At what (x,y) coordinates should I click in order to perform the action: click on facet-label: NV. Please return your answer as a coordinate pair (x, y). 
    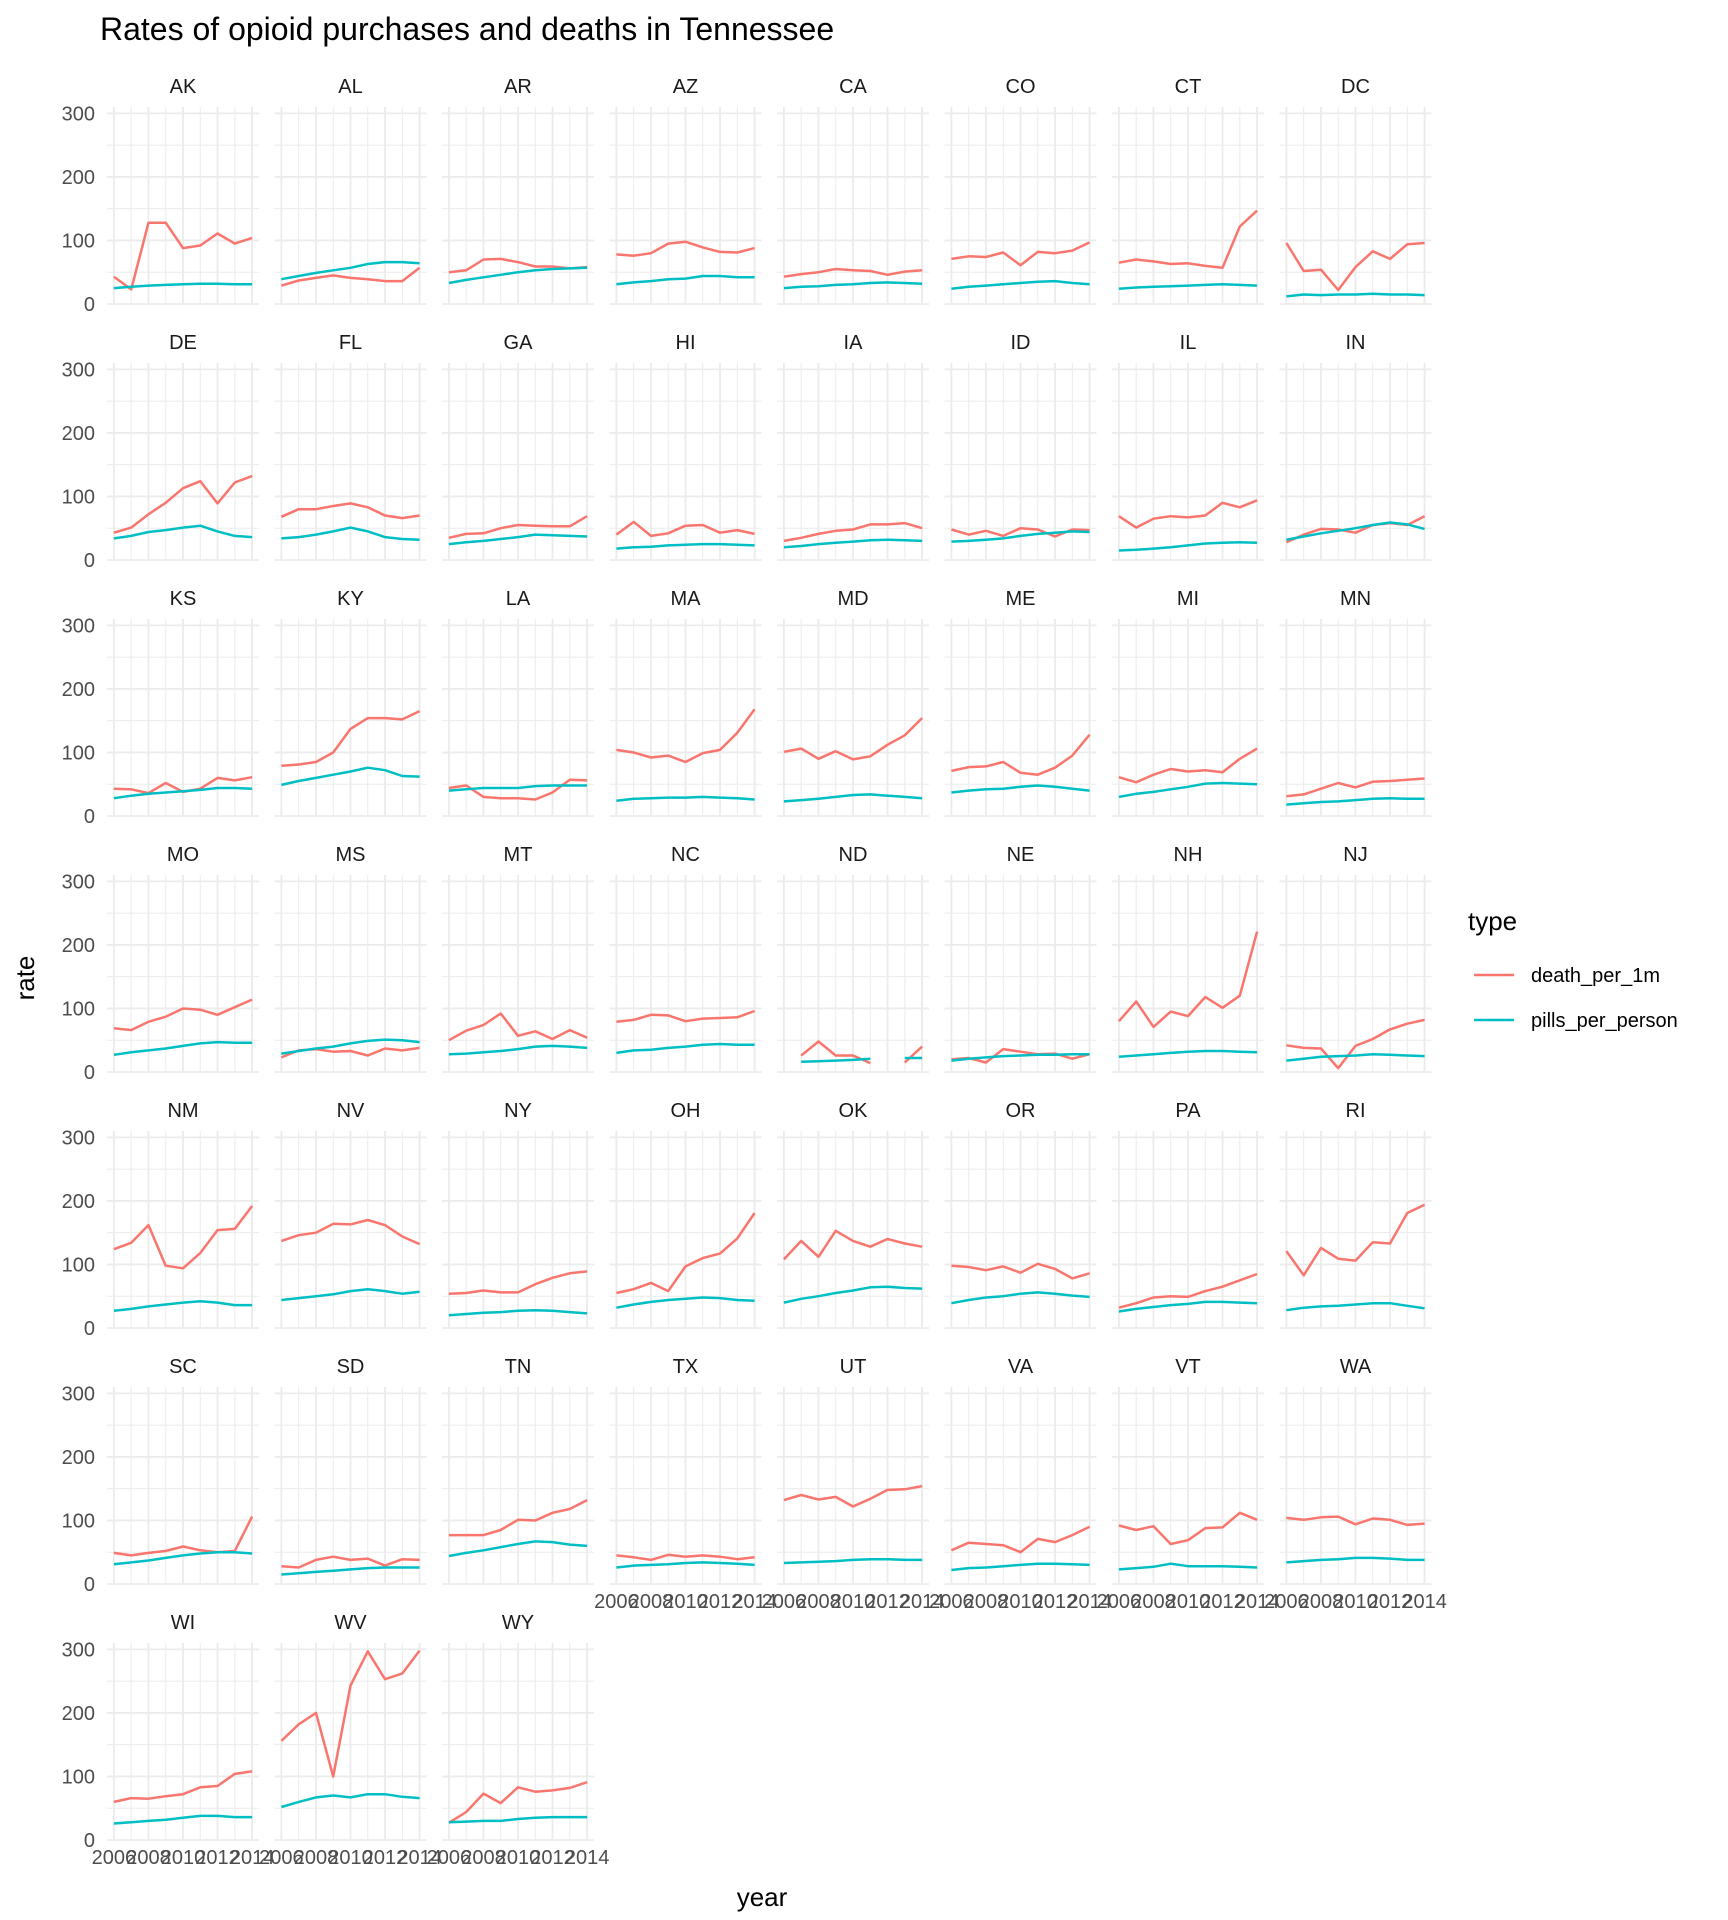
    Looking at the image, I should click on (351, 1111).